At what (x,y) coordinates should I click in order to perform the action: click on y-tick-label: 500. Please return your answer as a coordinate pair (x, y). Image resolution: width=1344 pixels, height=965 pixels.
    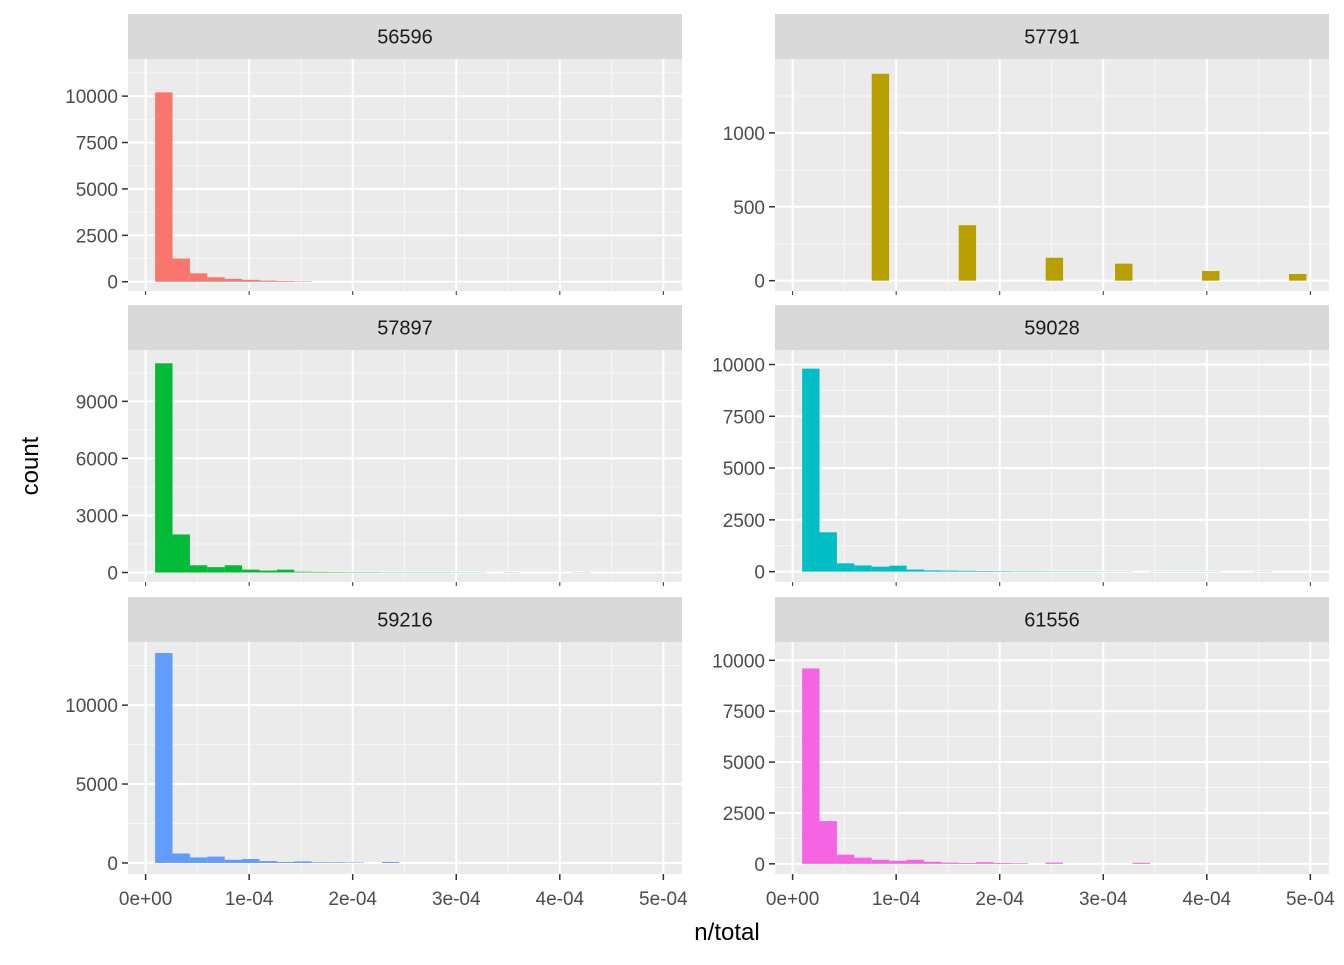
    Looking at the image, I should click on (749, 208).